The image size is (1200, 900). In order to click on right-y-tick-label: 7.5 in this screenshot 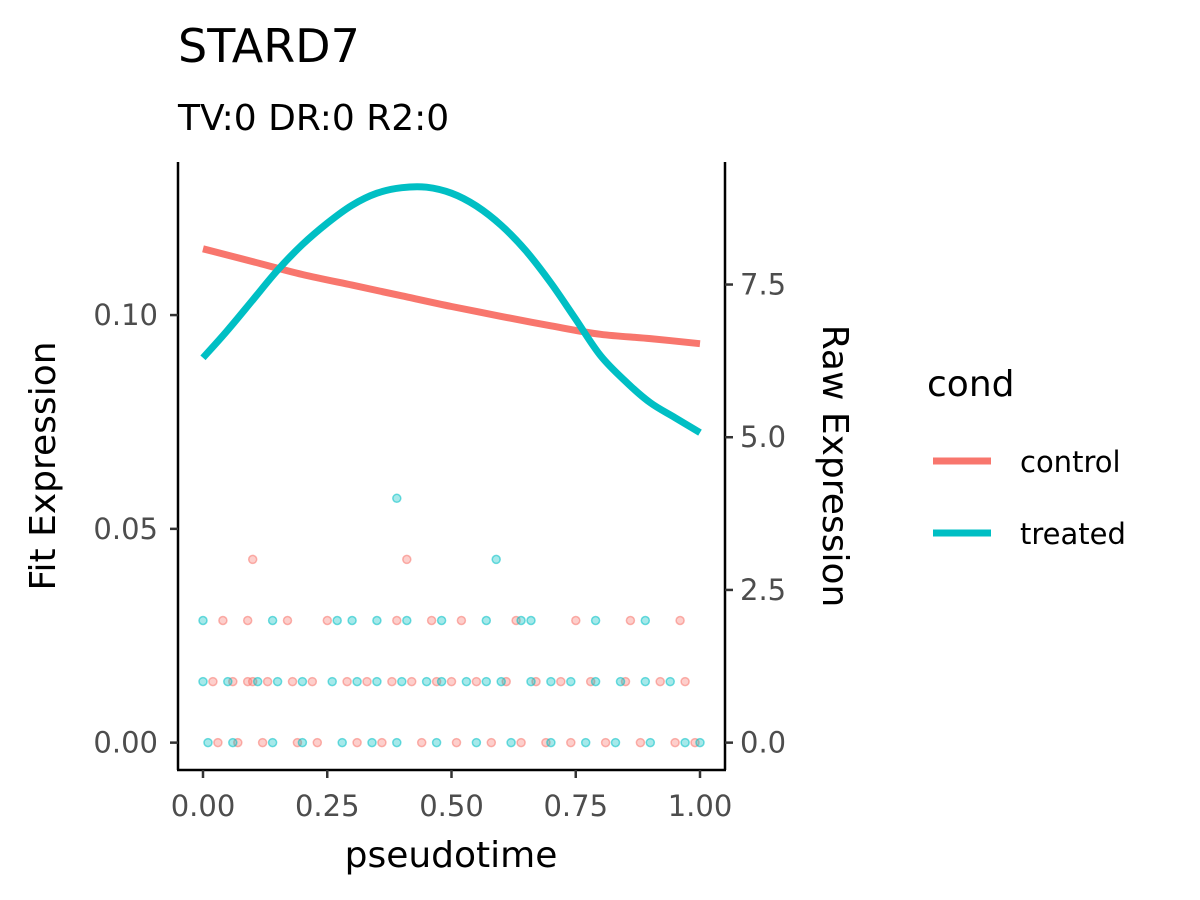, I will do `click(763, 285)`.